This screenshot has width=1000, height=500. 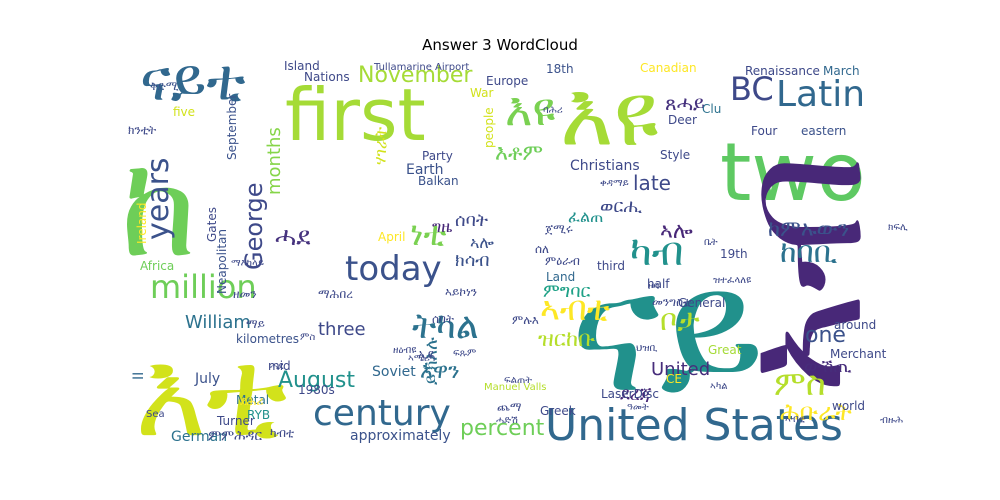 What do you see at coordinates (302, 66) in the screenshot?
I see `word-75: Island` at bounding box center [302, 66].